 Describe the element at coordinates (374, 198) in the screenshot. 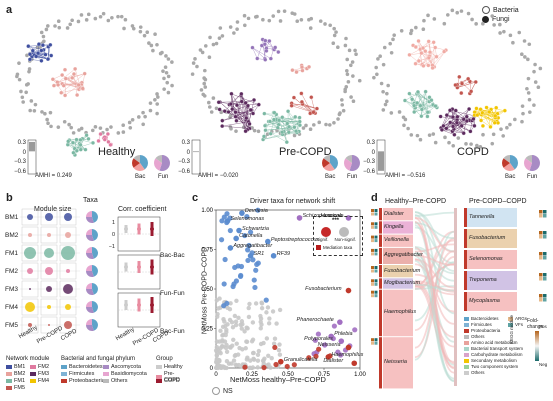

I see `panel-label-d: d` at that location.